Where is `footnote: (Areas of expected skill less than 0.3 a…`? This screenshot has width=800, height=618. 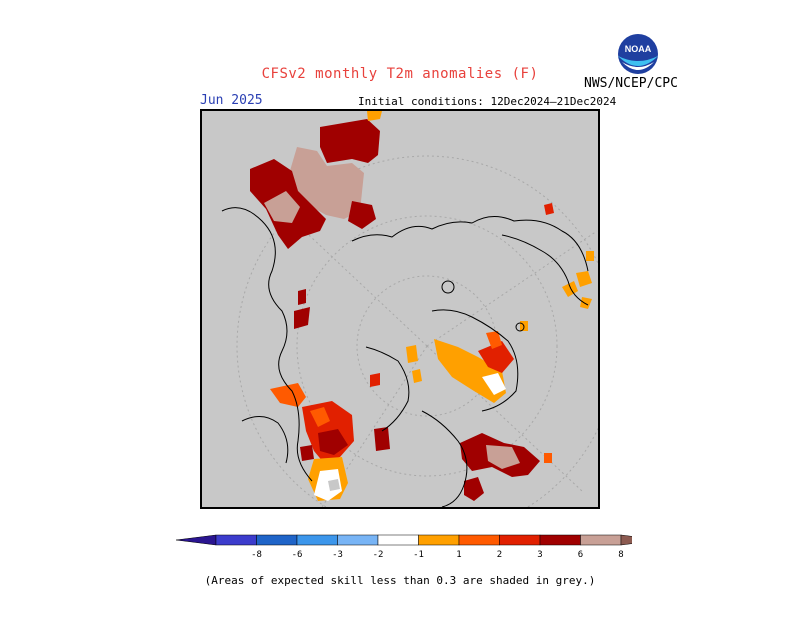
footnote: (Areas of expected skill less than 0.3 a… is located at coordinates (400, 580).